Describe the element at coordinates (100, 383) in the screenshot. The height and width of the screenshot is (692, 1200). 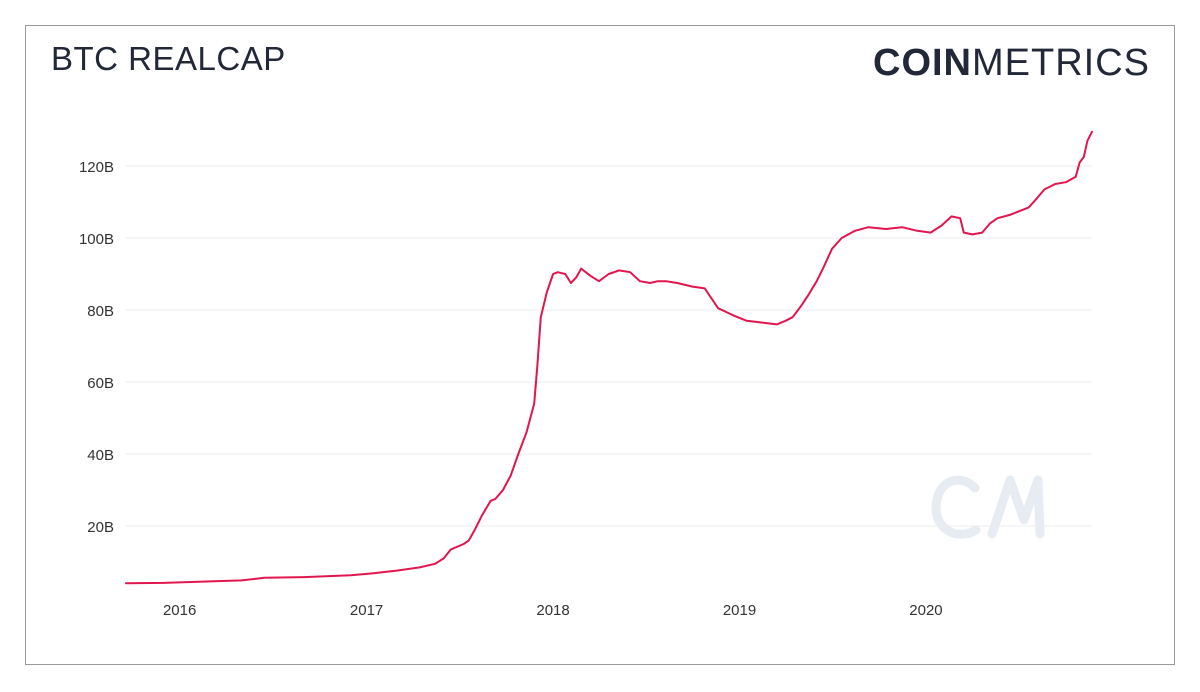
I see `y-tick-label: 60B` at that location.